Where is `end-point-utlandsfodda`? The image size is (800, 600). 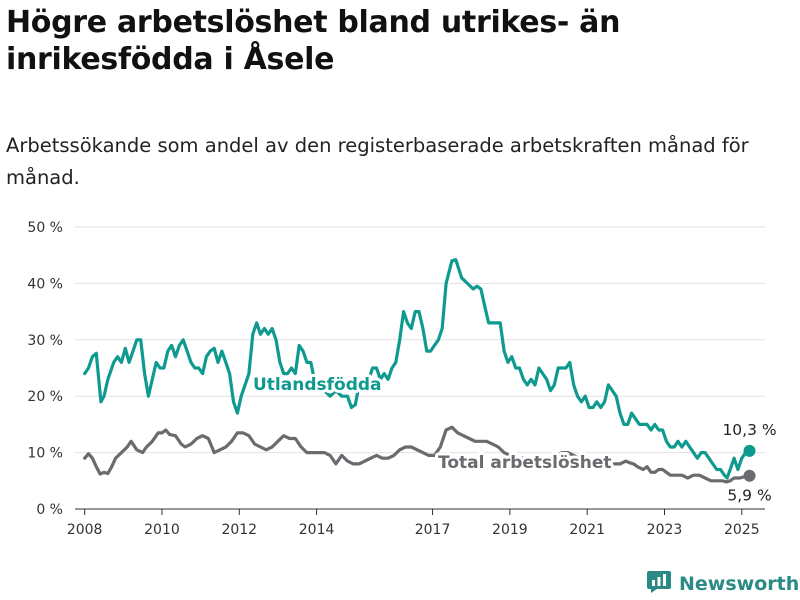
end-point-utlandsfodda is located at coordinates (749, 450).